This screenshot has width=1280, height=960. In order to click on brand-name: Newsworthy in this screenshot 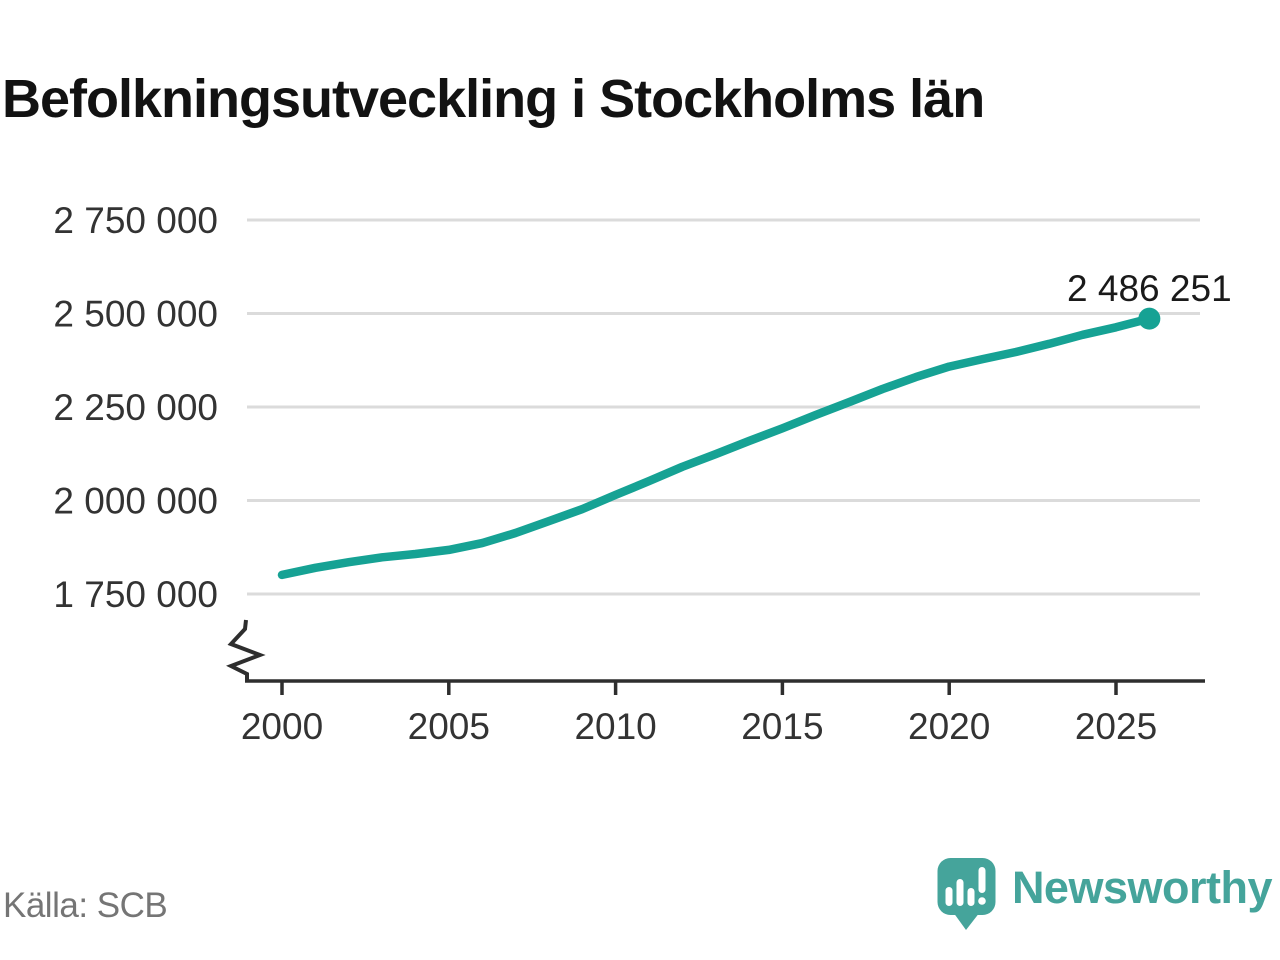, I will do `click(1142, 887)`.